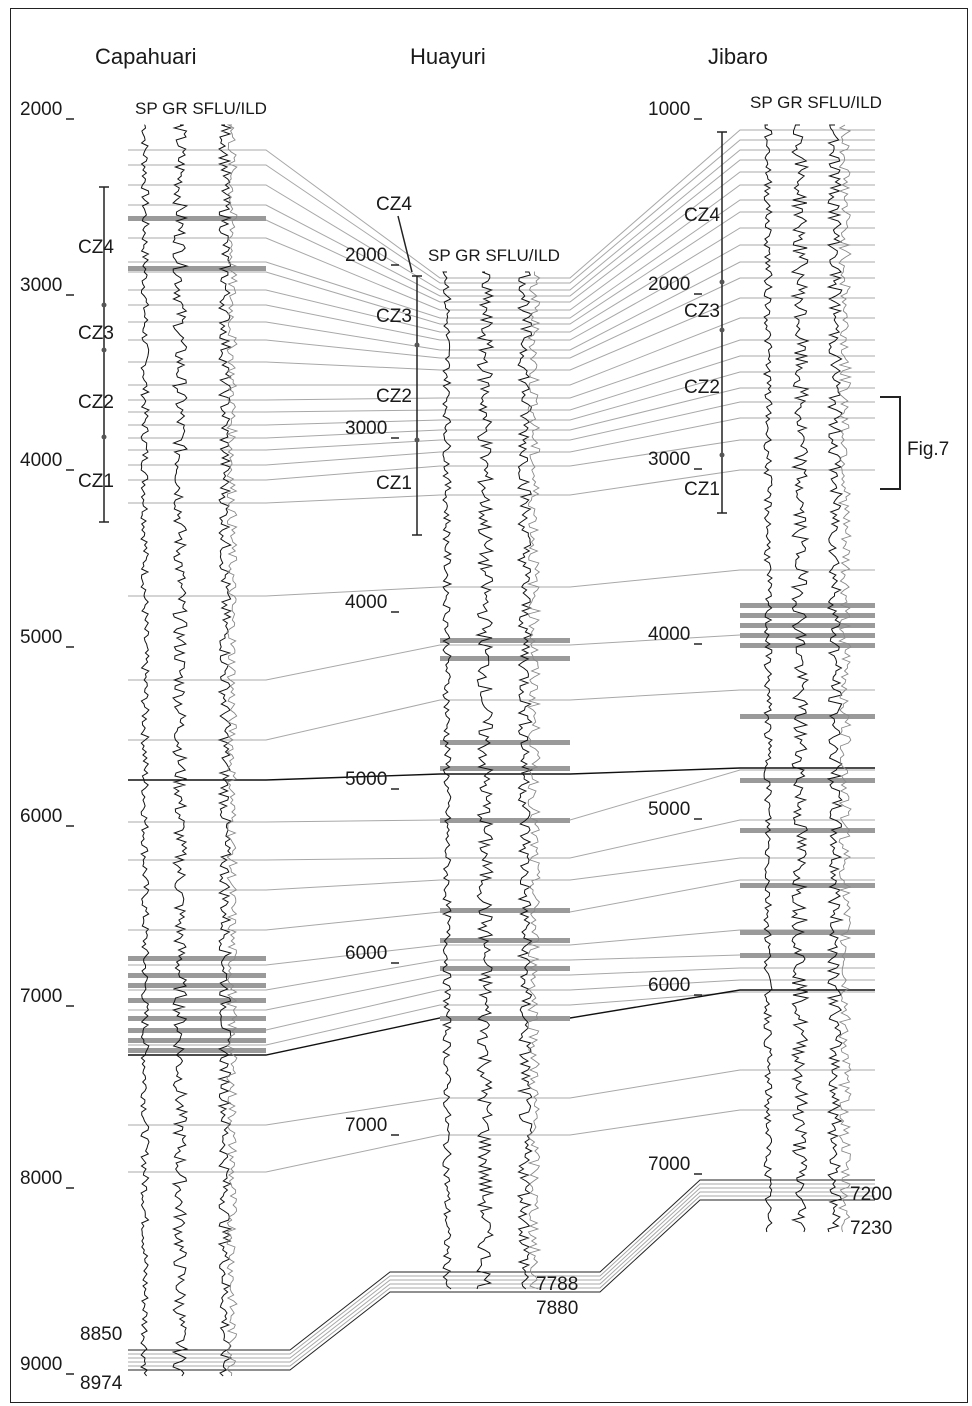 This screenshot has width=972, height=1406. What do you see at coordinates (890, 443) in the screenshot?
I see `figure-bracket` at bounding box center [890, 443].